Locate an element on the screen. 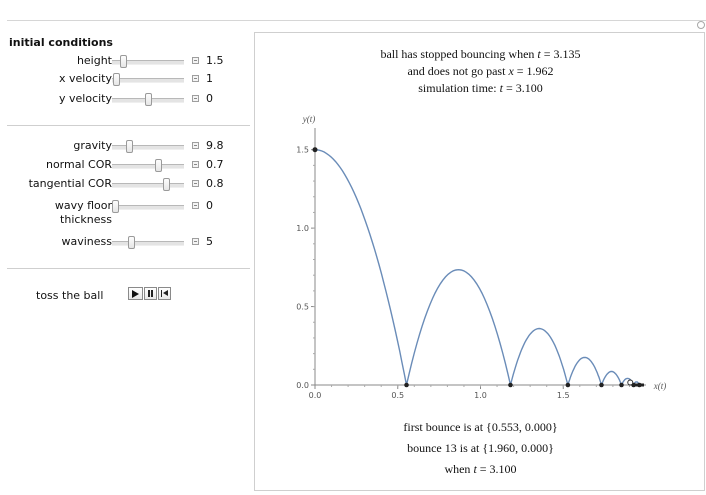 This screenshot has width=706, height=495. simulation-time-text: simulation time: t = 3.100 is located at coordinates (480, 88).